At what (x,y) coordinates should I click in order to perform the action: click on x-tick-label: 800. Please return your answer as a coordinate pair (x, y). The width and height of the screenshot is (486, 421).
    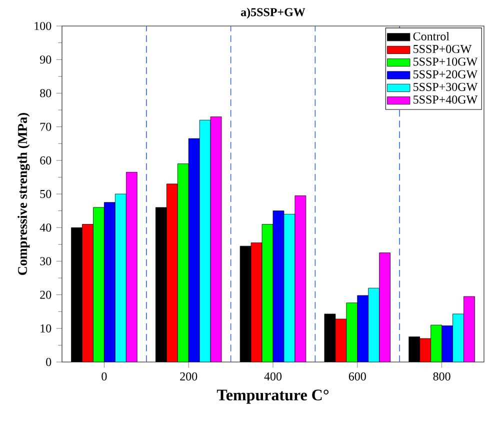
    Looking at the image, I should click on (441, 376).